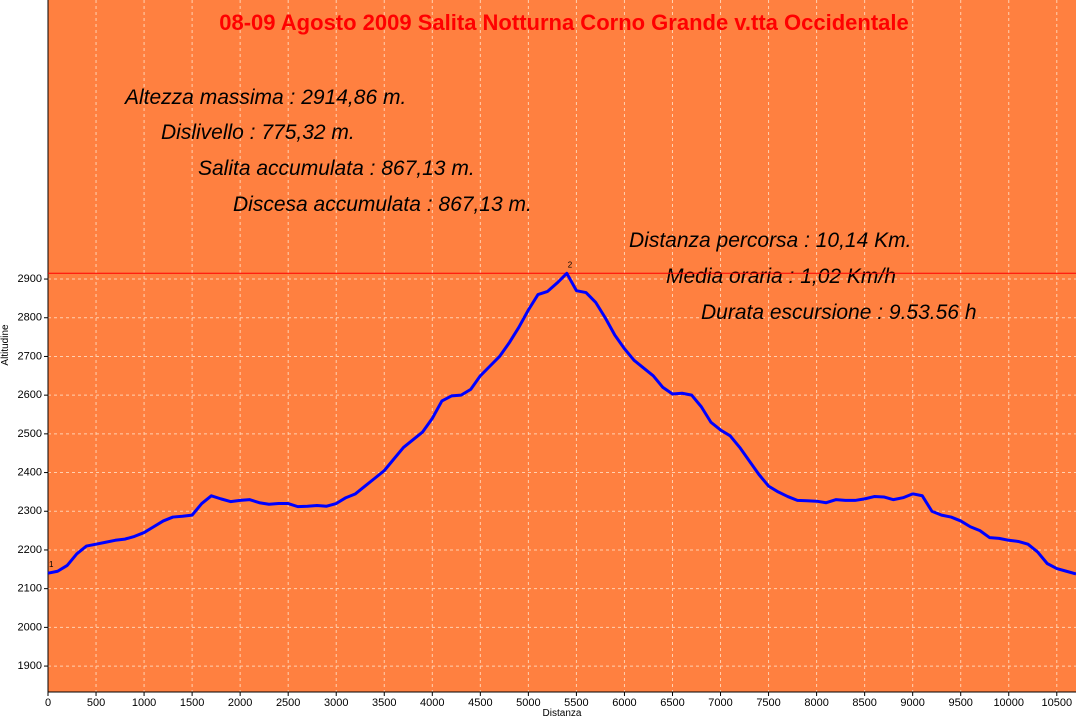 The width and height of the screenshot is (1076, 720). I want to click on x-axis-label: Distanza, so click(562, 713).